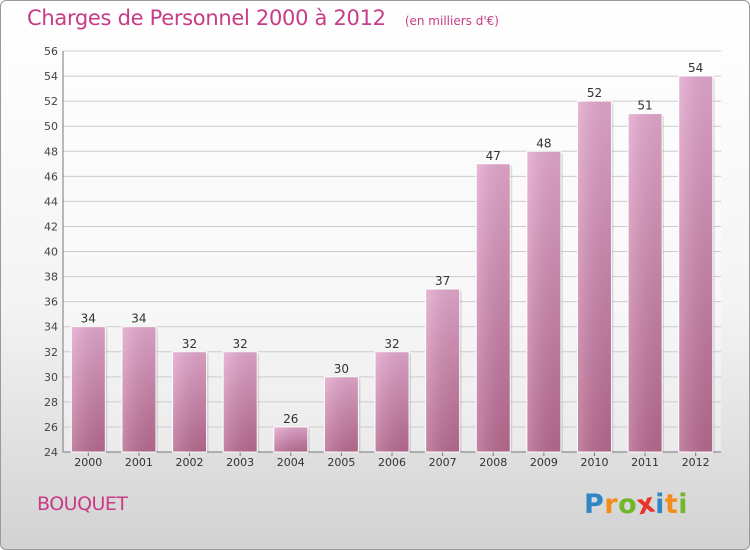 Image resolution: width=750 pixels, height=550 pixels. Describe the element at coordinates (190, 462) in the screenshot. I see `x-tick-label: 2002` at that location.